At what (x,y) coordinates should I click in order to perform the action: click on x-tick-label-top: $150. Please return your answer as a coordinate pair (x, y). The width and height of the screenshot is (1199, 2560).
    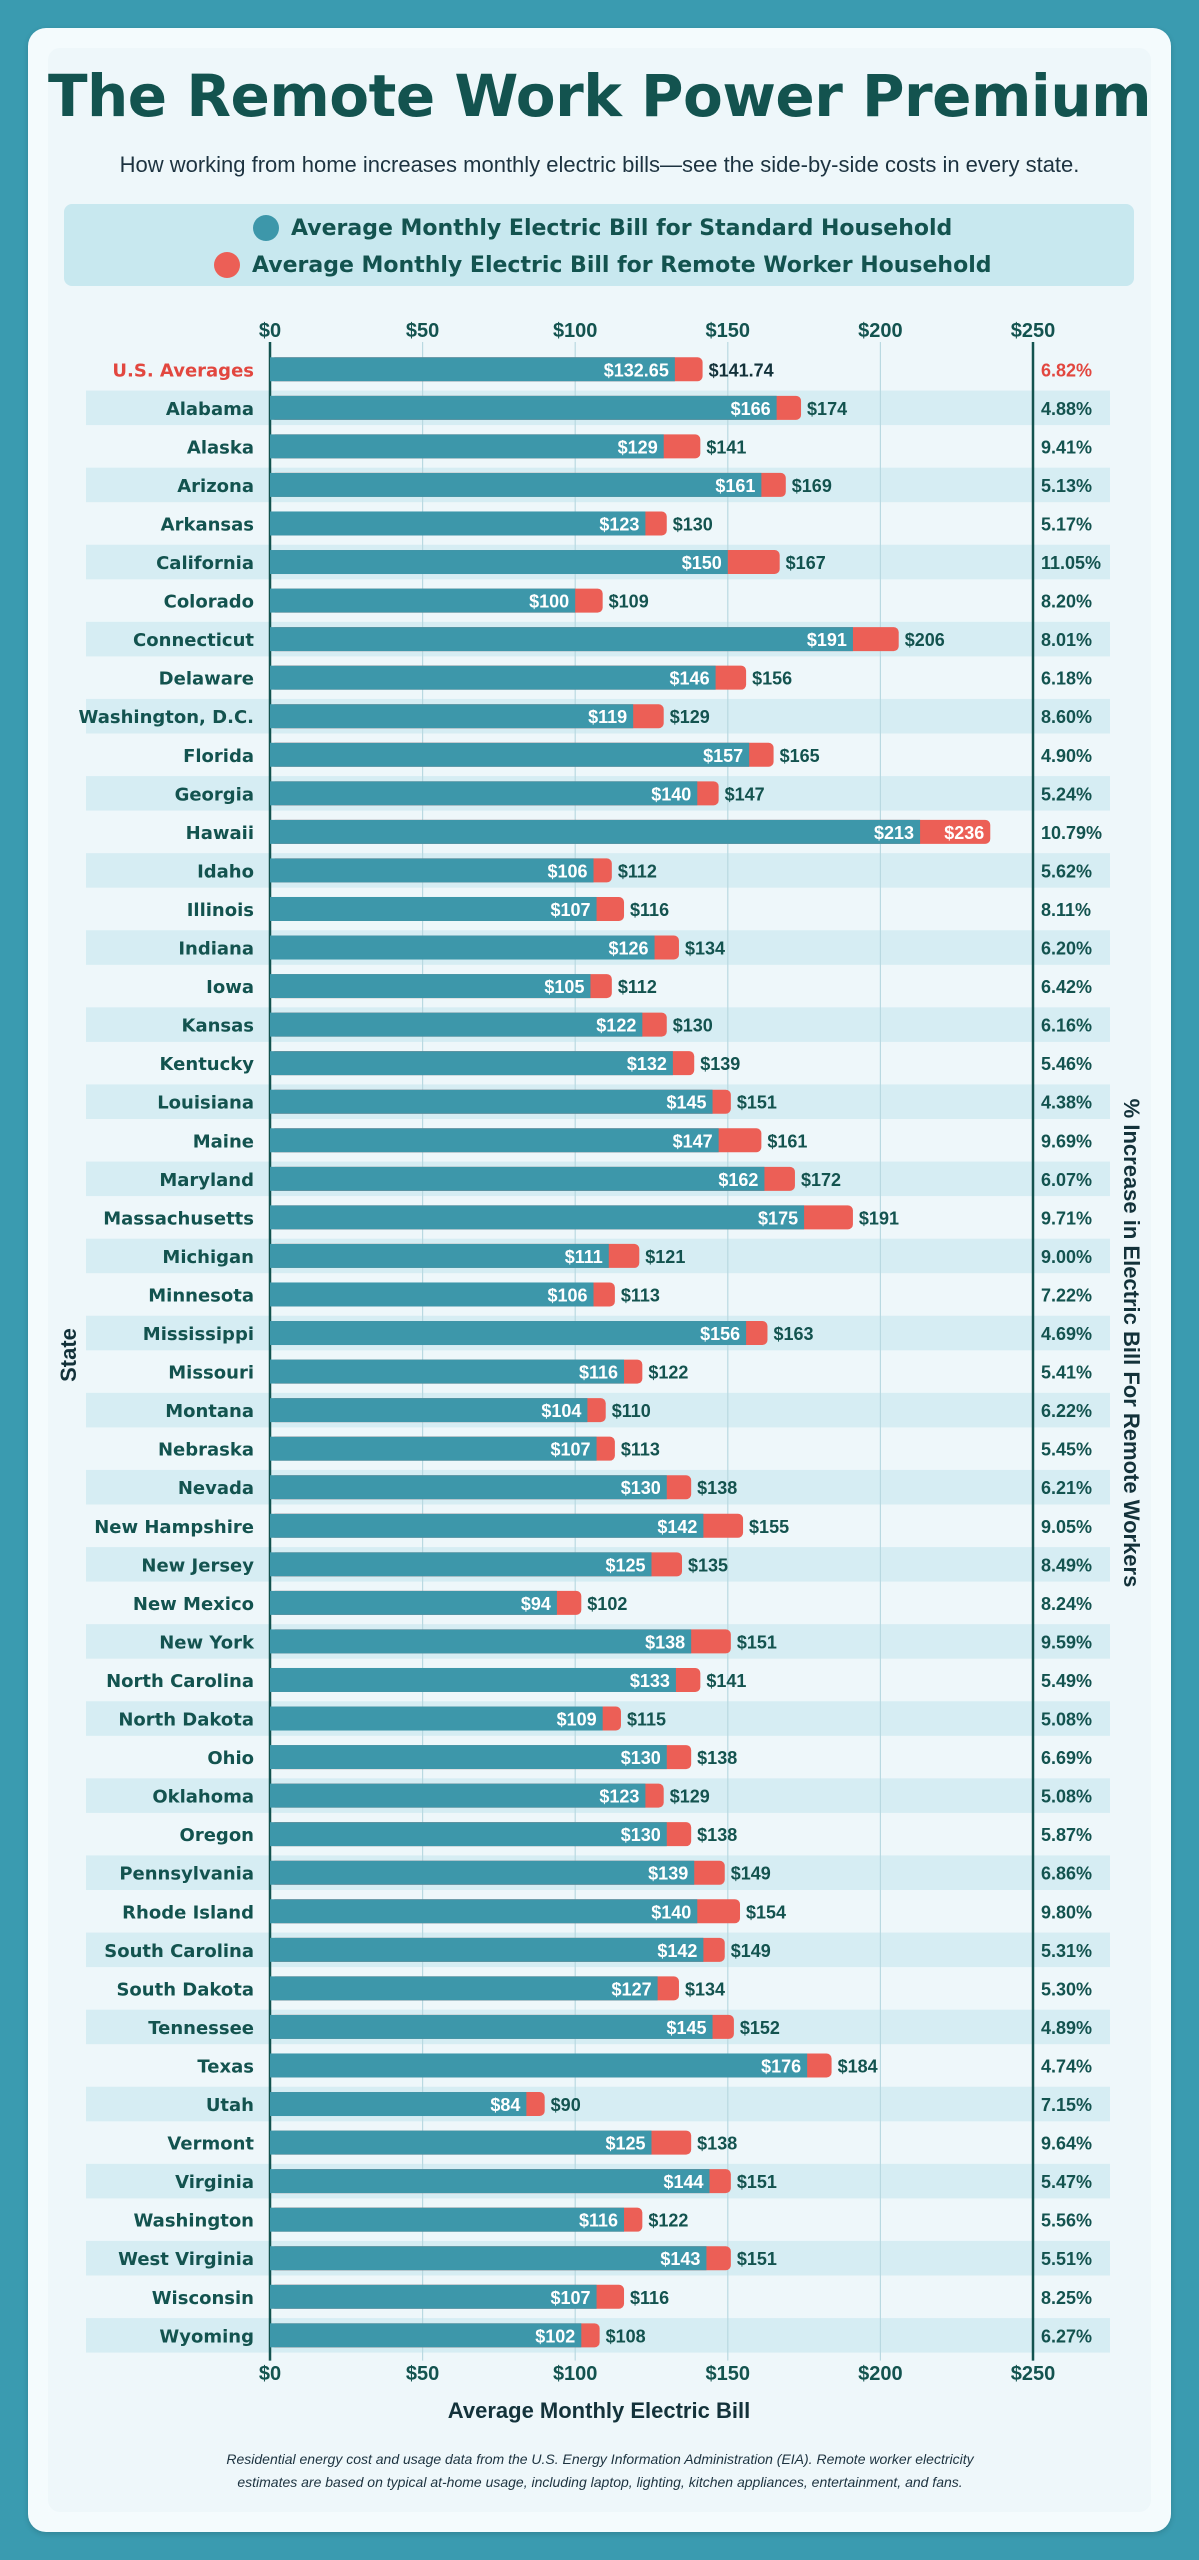
    Looking at the image, I should click on (728, 331).